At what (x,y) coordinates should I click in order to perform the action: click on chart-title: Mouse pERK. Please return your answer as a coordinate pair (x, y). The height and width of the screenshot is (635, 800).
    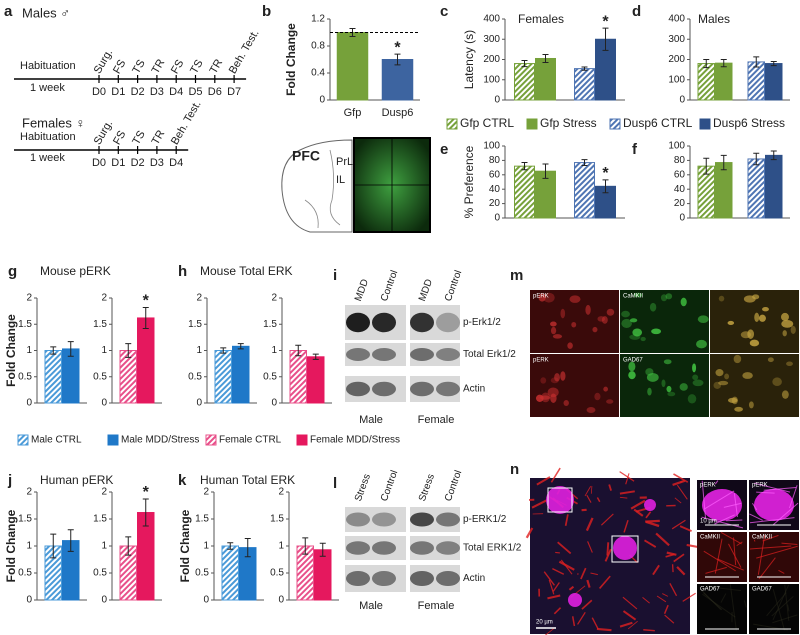
    Looking at the image, I should click on (75, 271).